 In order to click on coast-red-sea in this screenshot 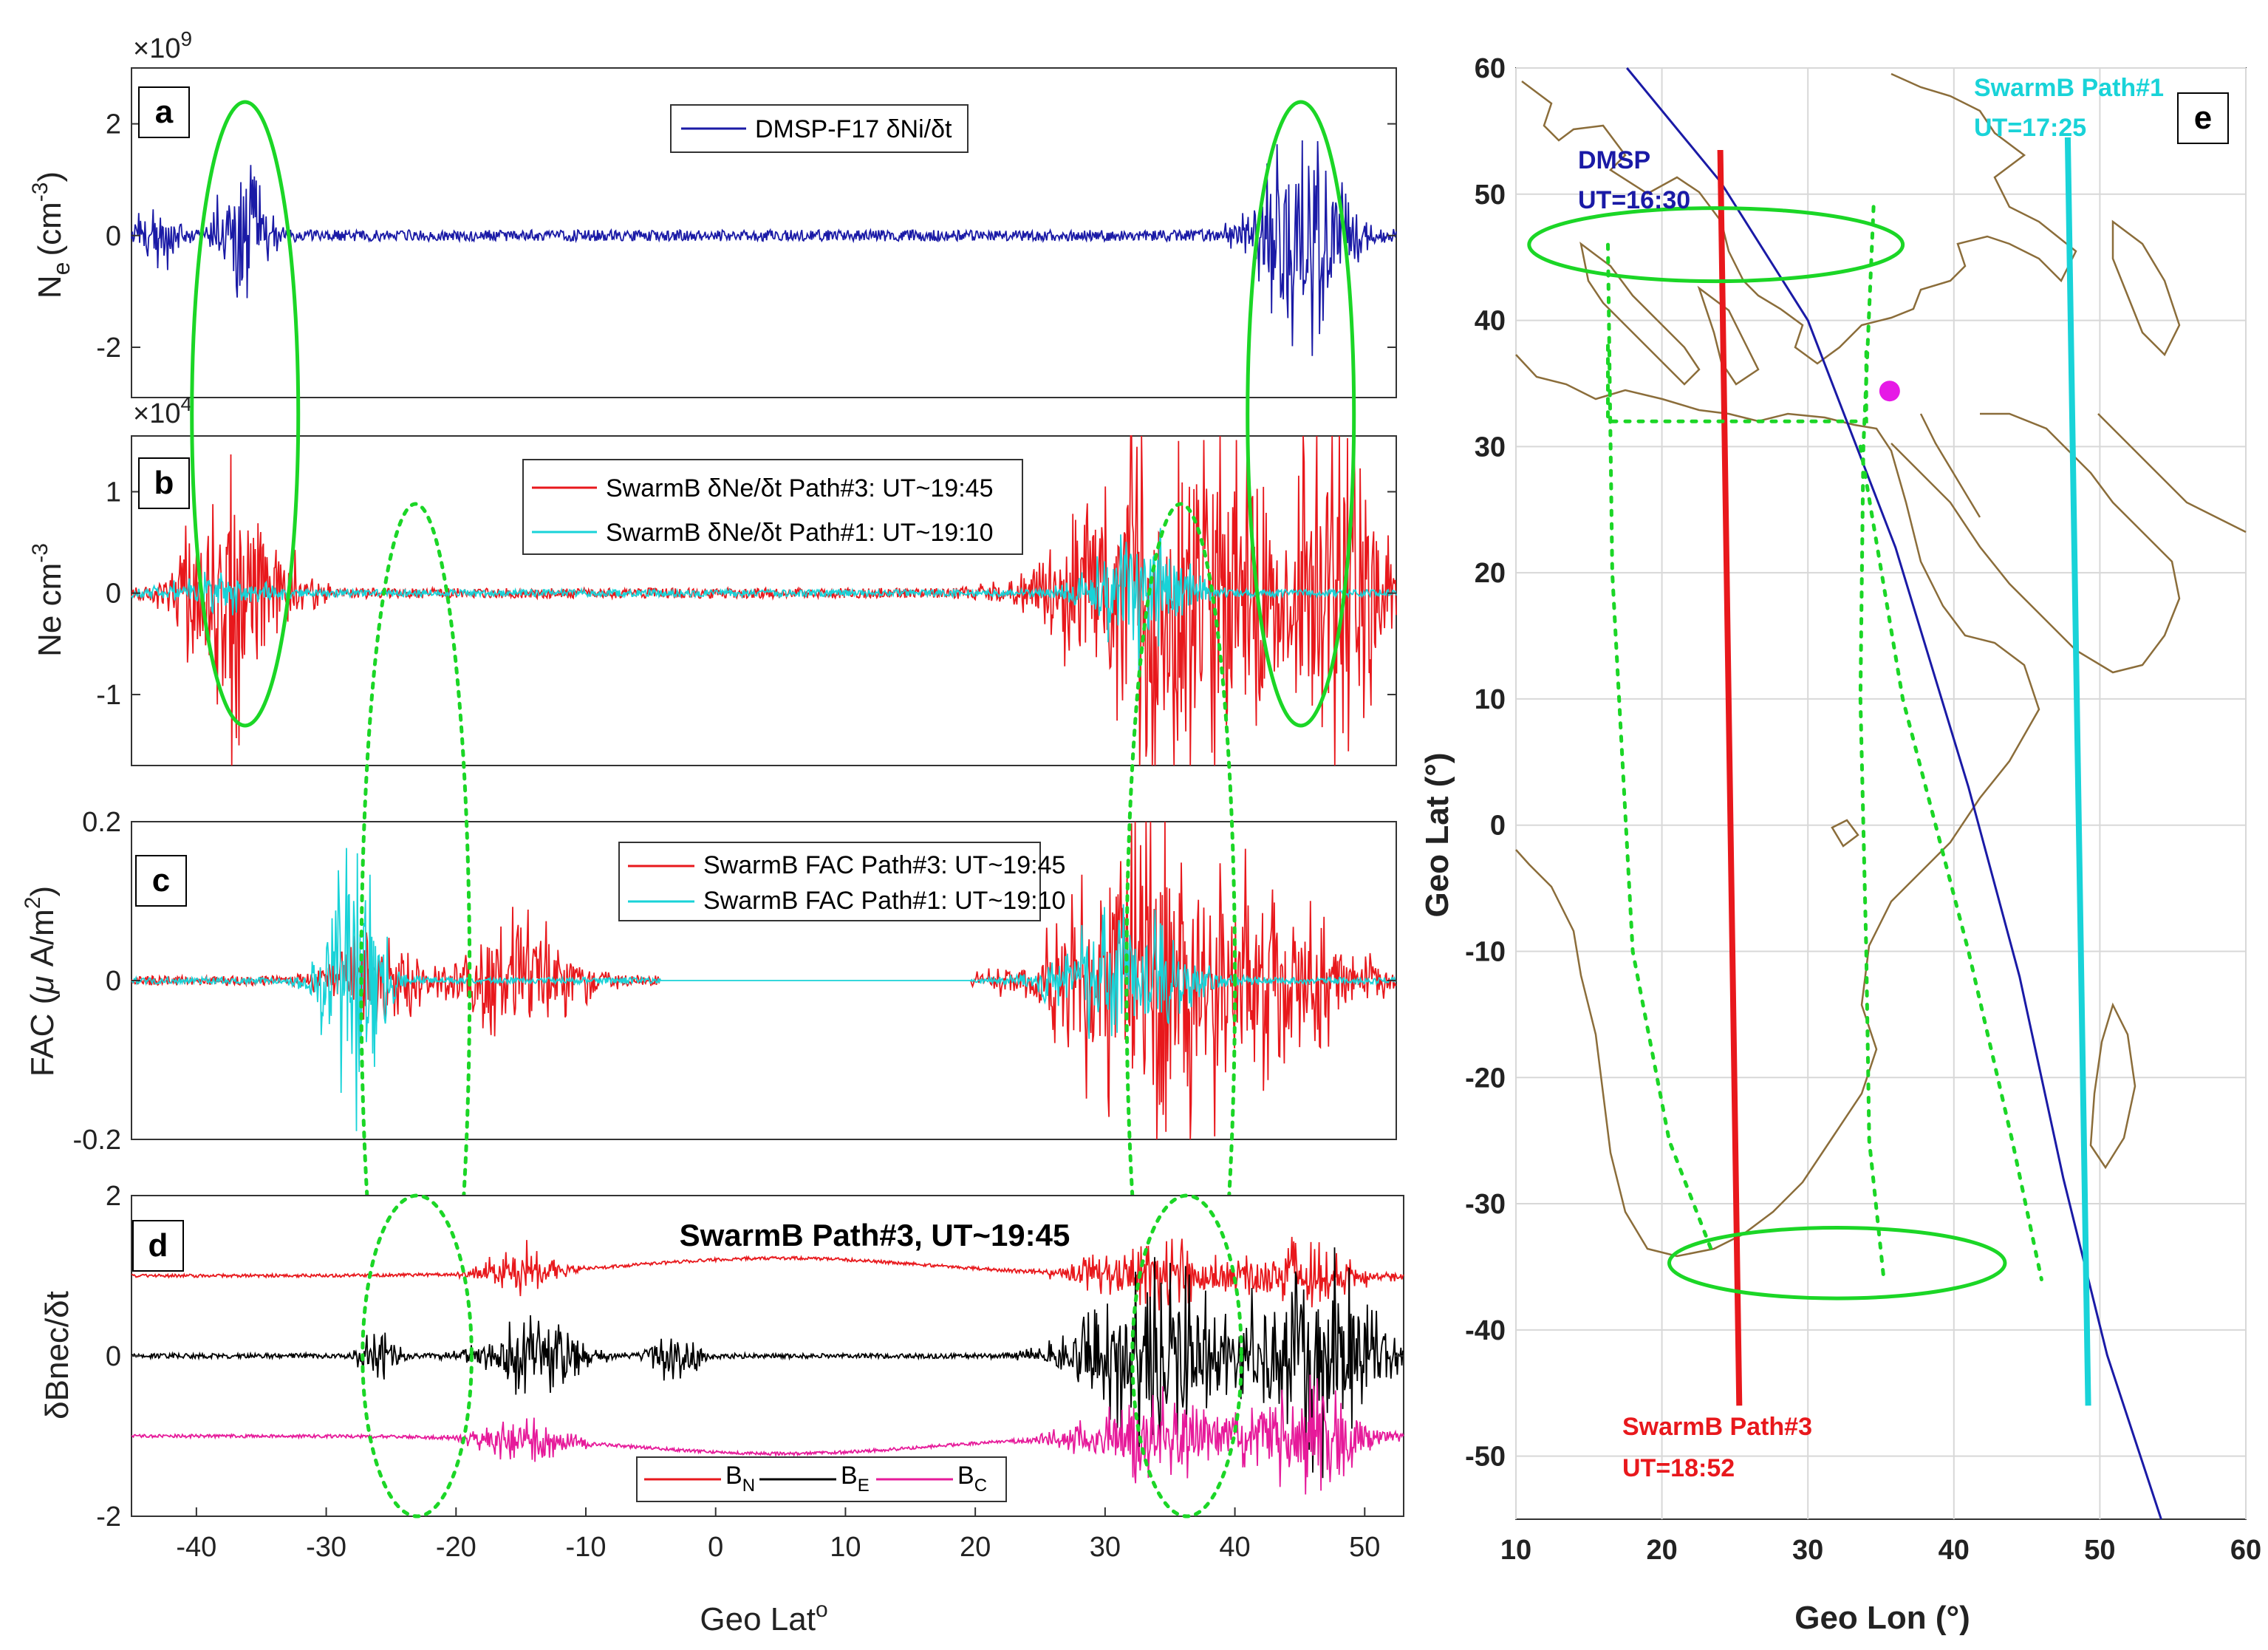, I will do `click(1950, 465)`.